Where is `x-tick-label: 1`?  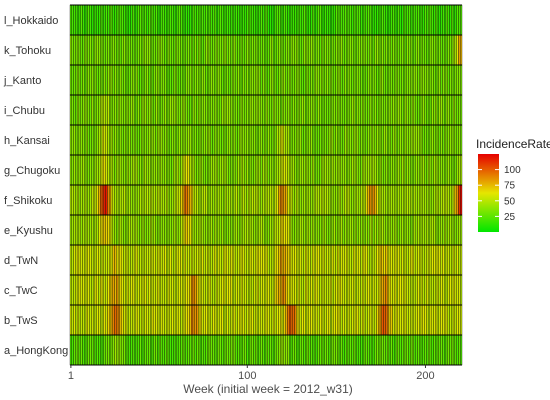 x-tick-label: 1 is located at coordinates (71, 376).